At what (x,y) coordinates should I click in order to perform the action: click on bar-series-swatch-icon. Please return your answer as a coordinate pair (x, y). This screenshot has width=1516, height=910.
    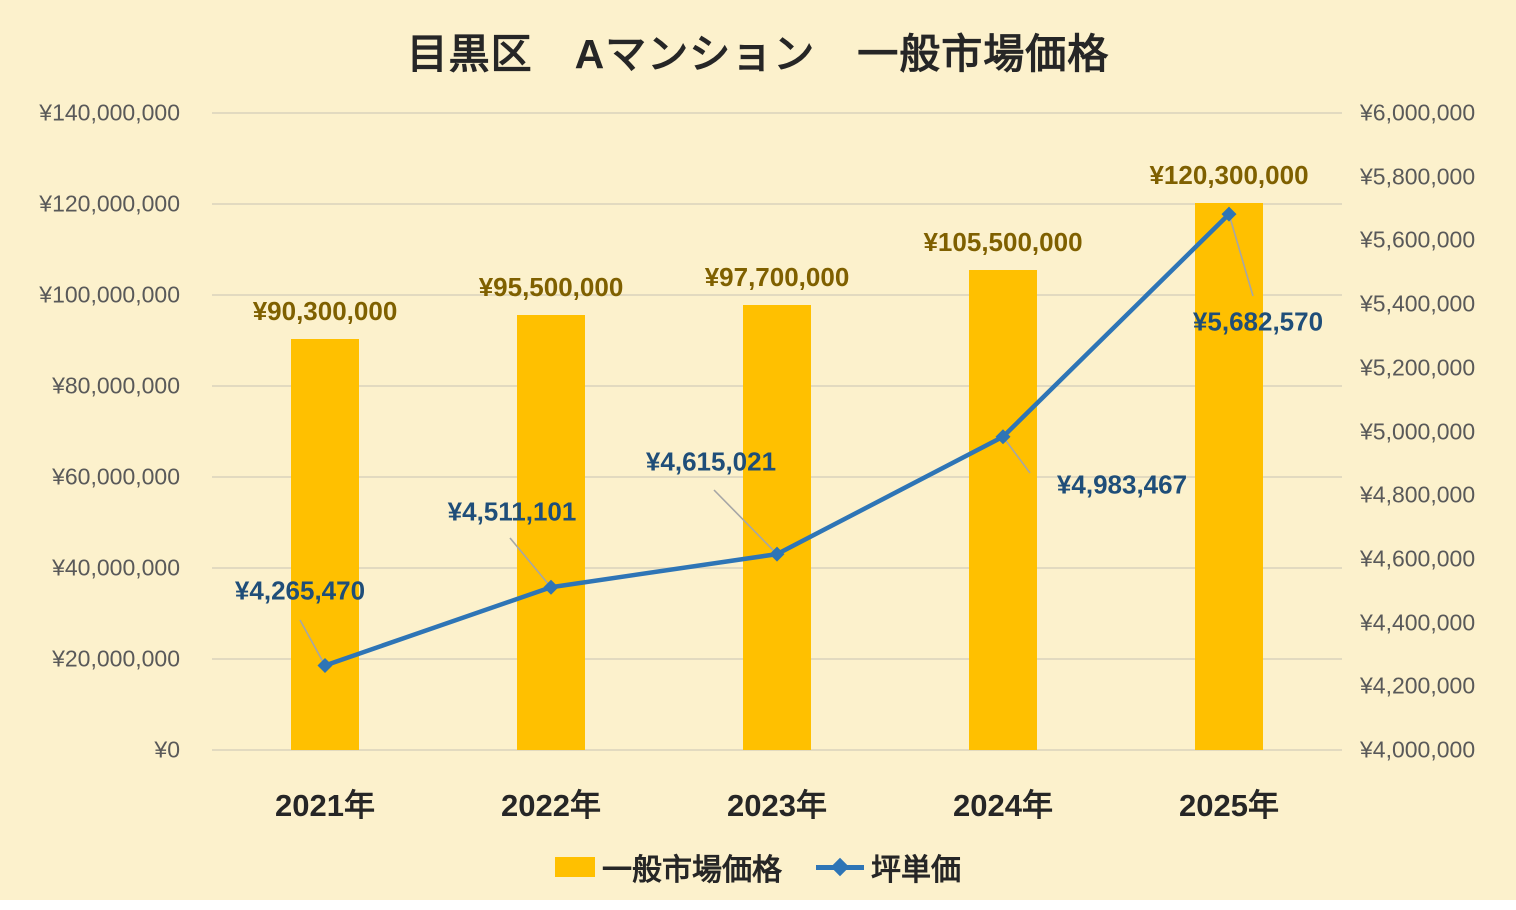
    Looking at the image, I should click on (575, 867).